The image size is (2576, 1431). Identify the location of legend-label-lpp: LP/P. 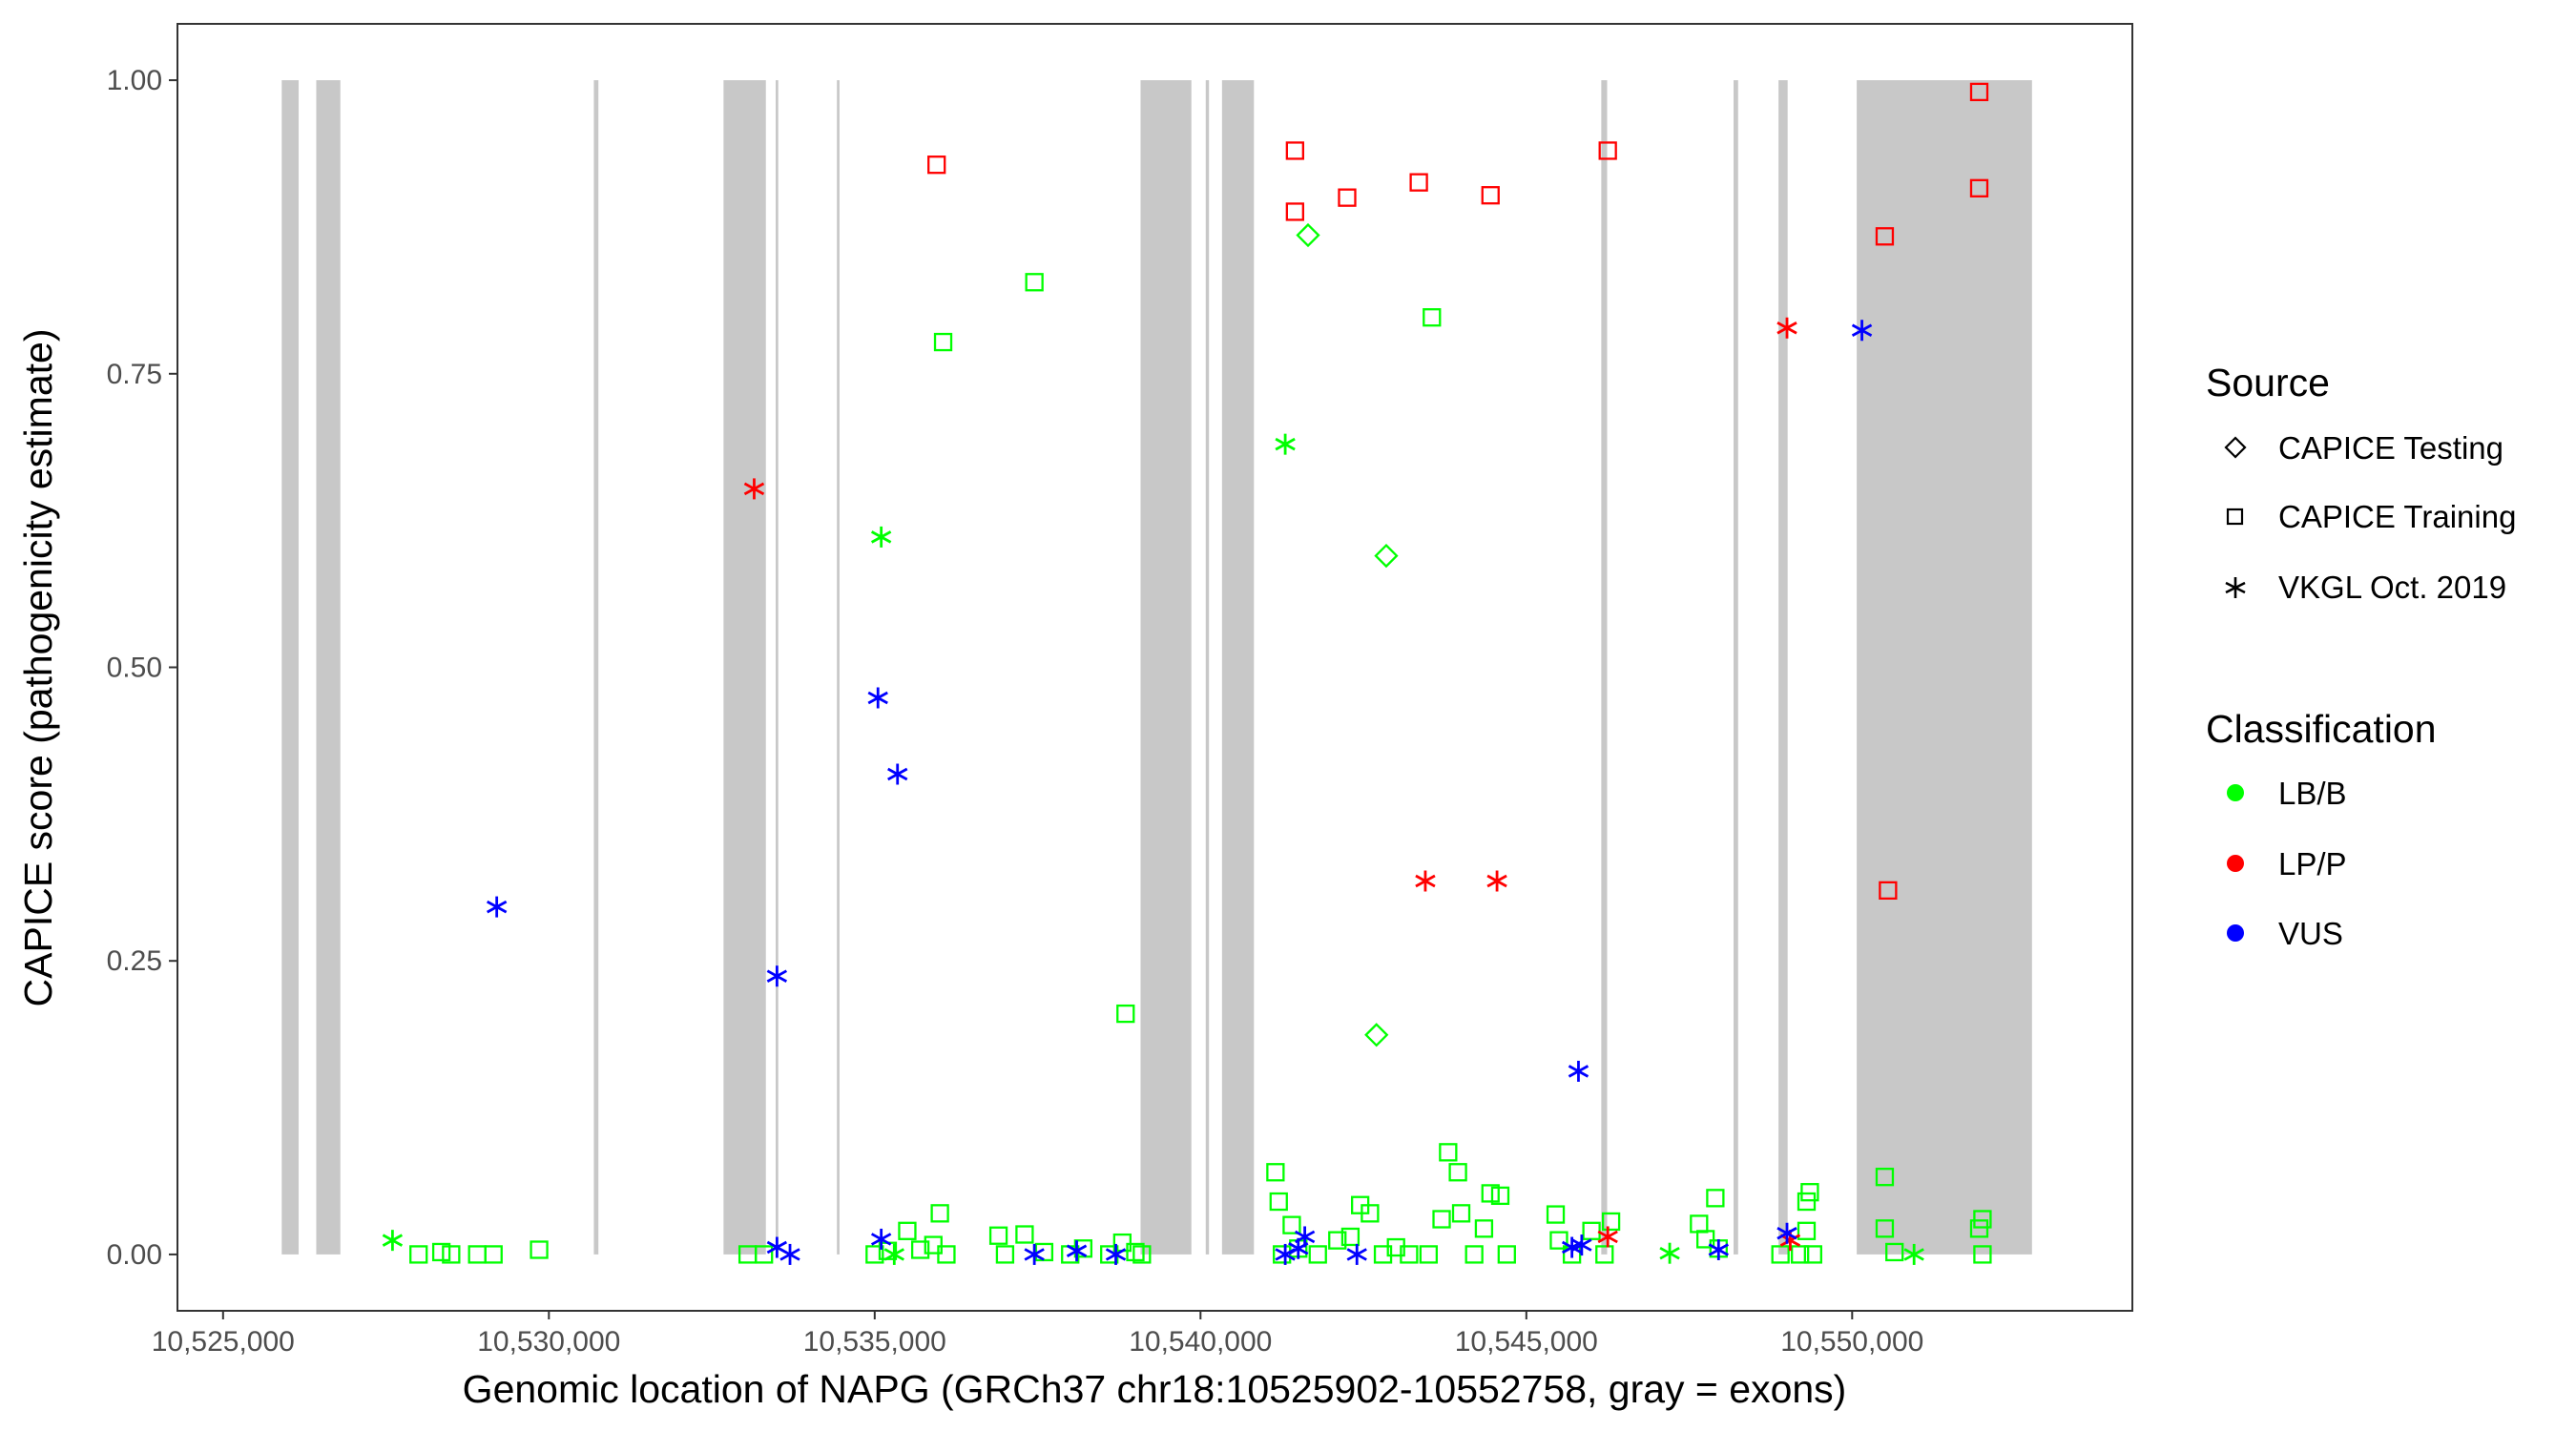
(2312, 863).